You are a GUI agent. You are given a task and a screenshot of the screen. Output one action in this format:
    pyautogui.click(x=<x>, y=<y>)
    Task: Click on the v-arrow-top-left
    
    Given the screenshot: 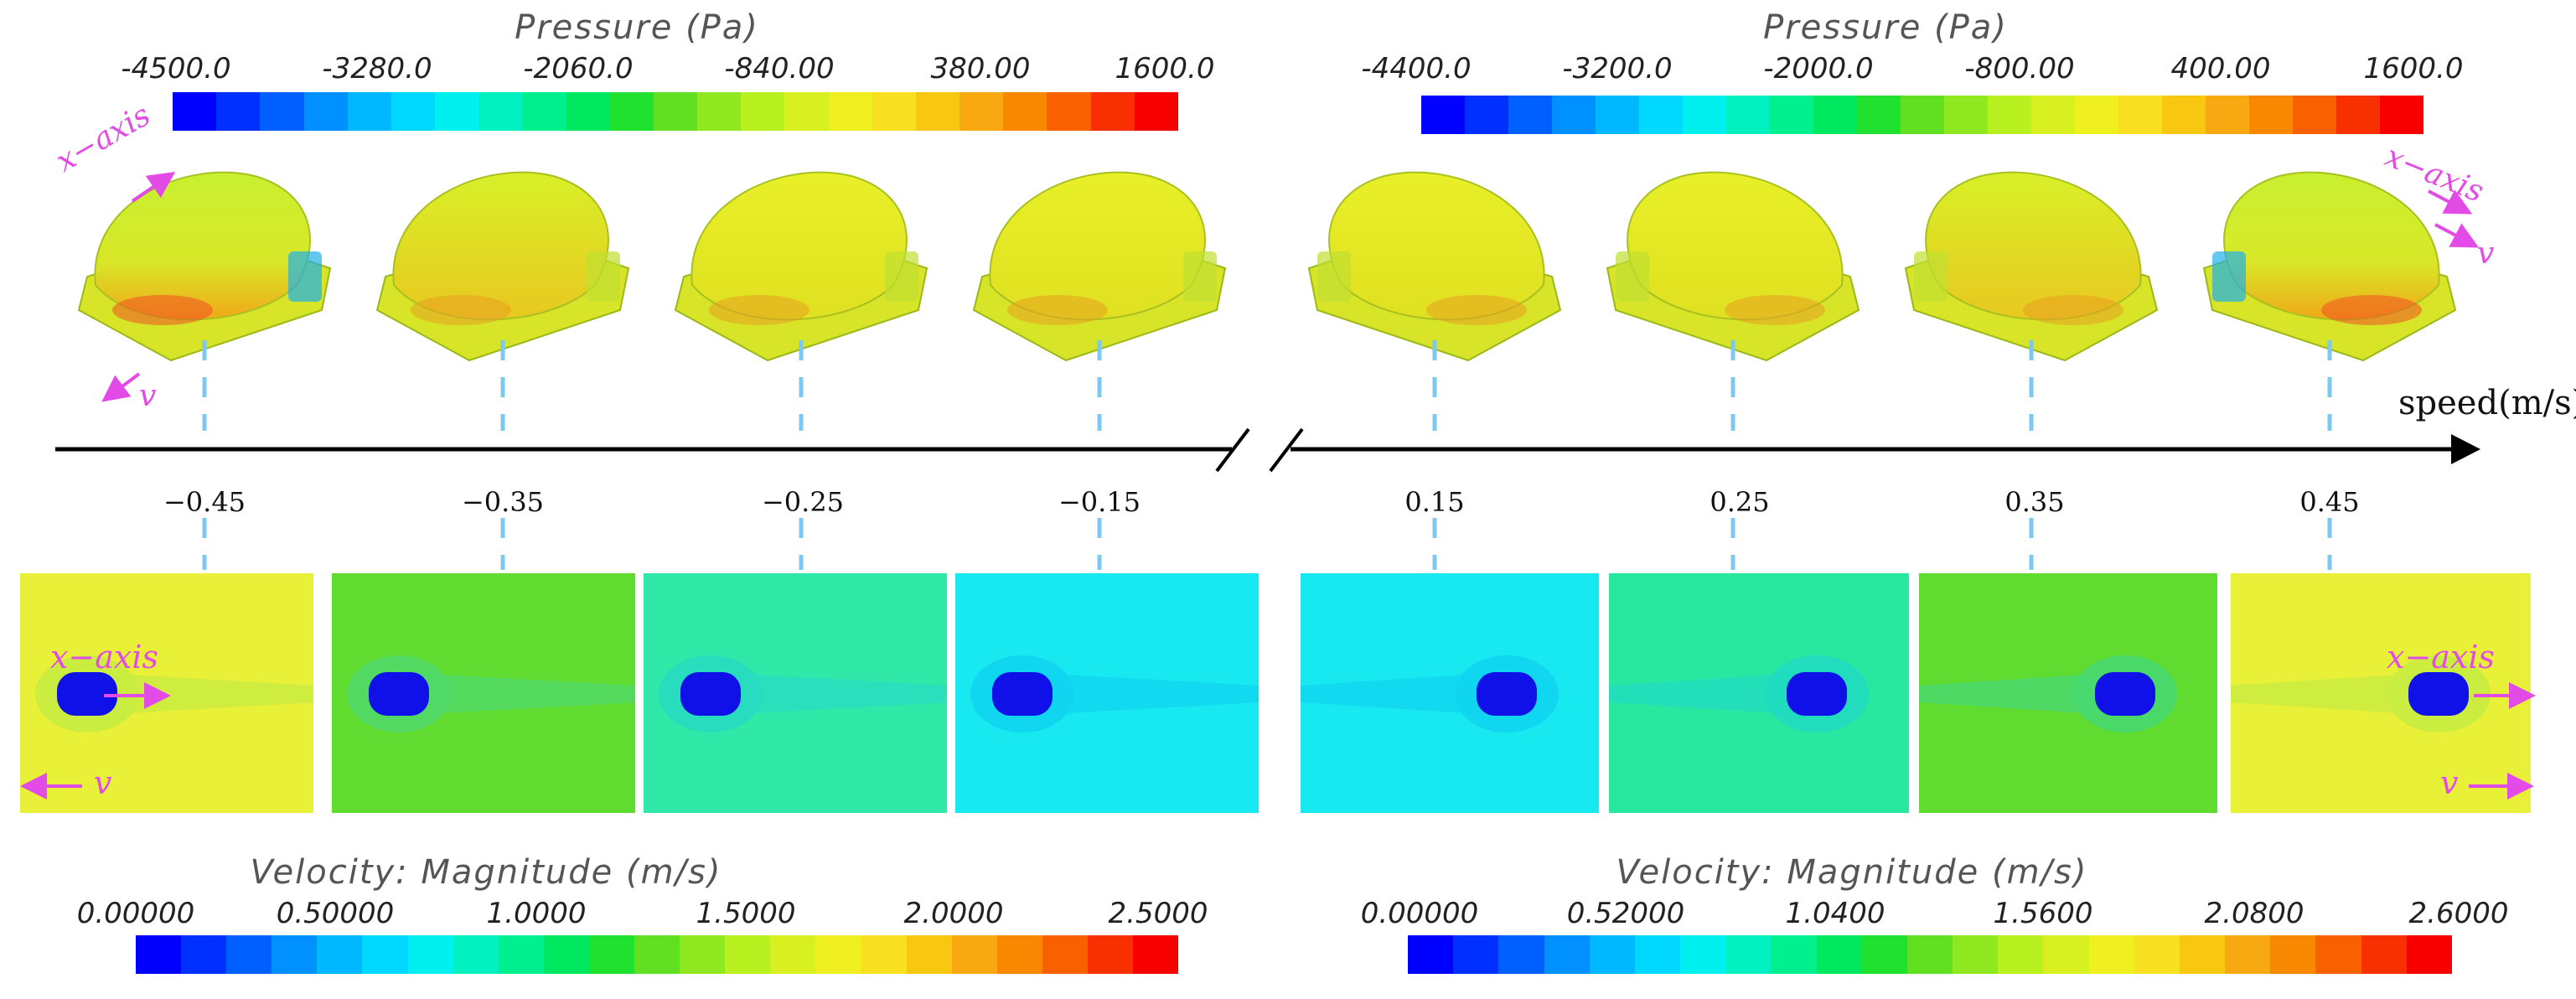 What is the action you would take?
    pyautogui.click(x=121, y=387)
    